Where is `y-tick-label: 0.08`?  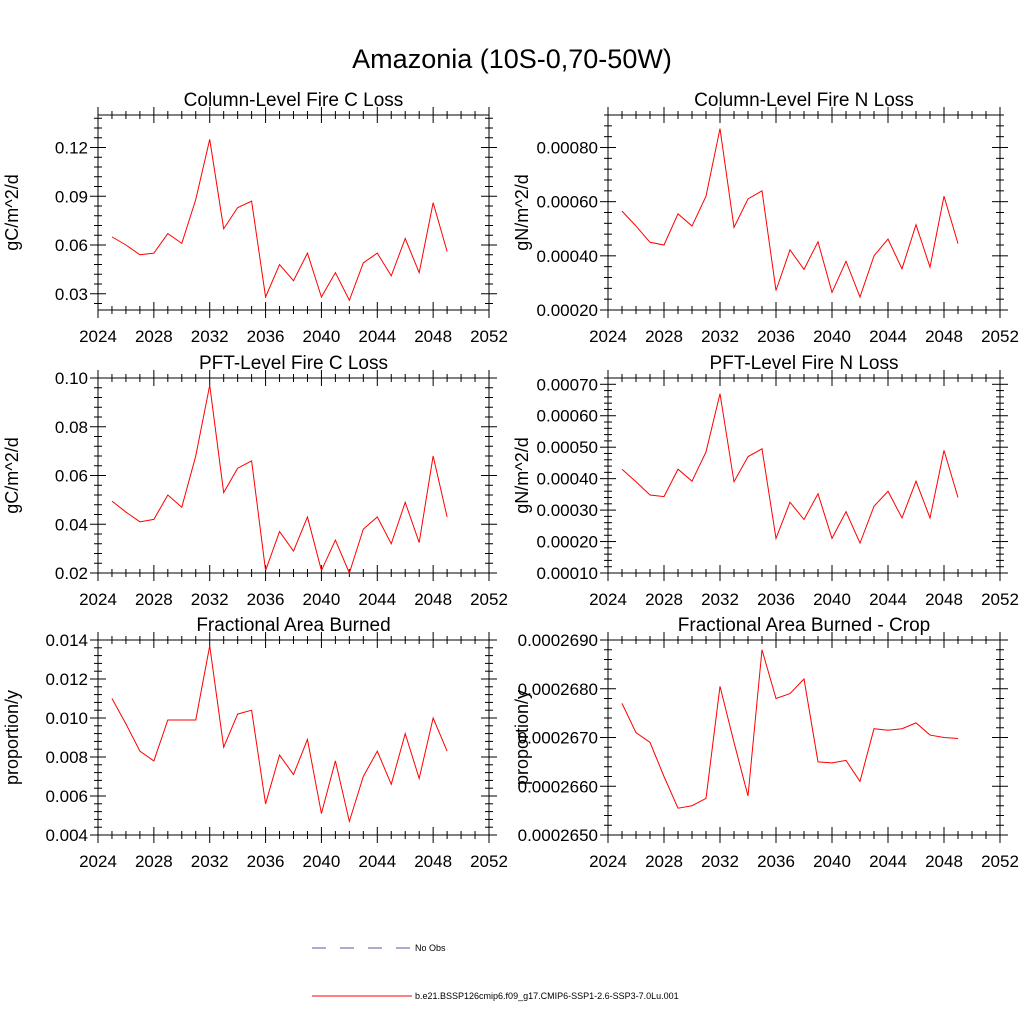
y-tick-label: 0.08 is located at coordinates (71, 427).